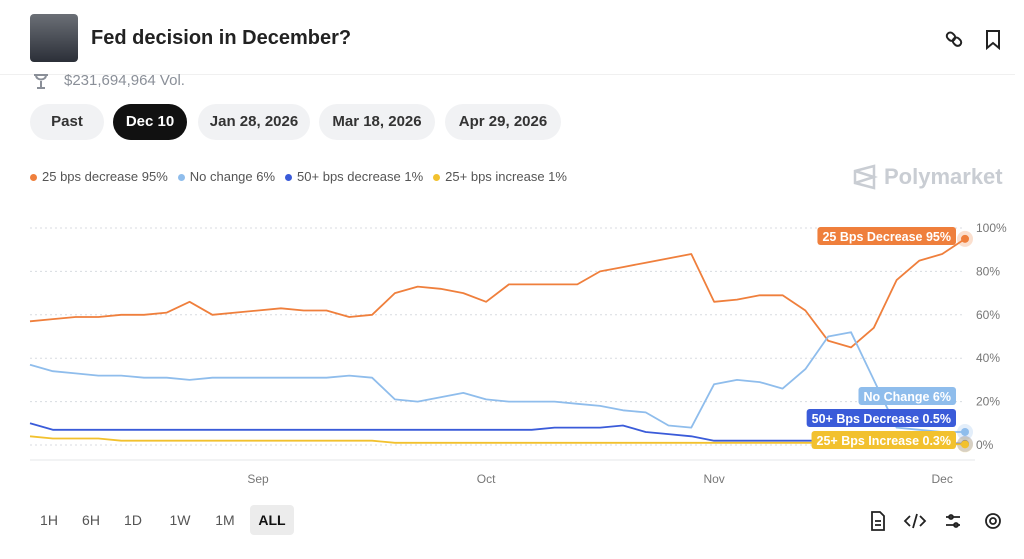 Image resolution: width=1024 pixels, height=559 pixels. I want to click on end-label: No Change 6%, so click(907, 397).